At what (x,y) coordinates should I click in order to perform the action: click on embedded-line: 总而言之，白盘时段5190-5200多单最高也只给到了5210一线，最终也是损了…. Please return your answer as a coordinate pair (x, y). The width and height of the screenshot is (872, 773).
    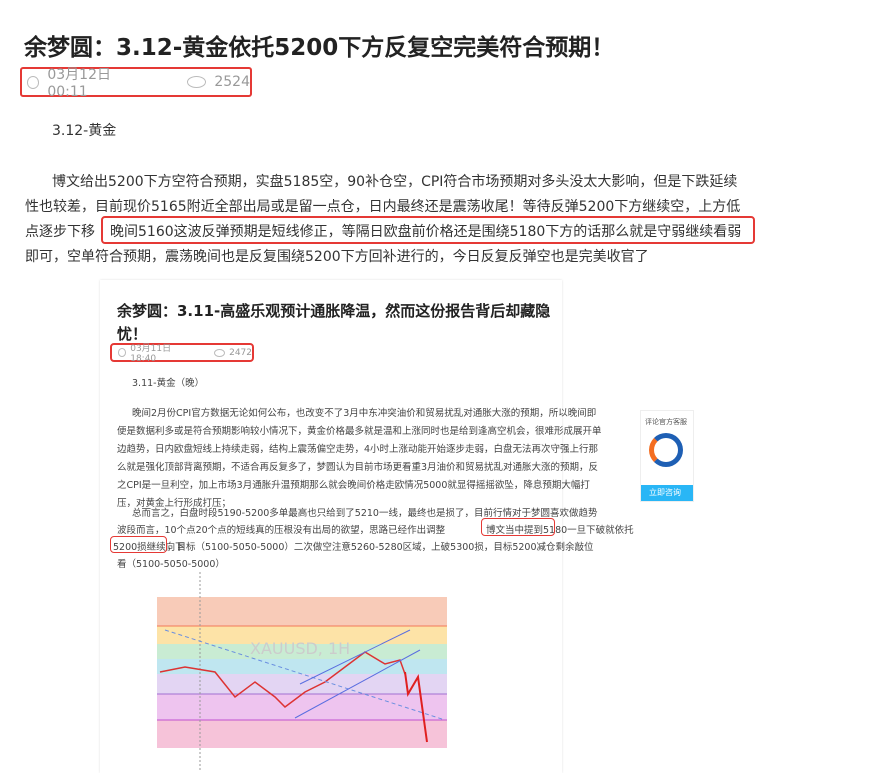
    Looking at the image, I should click on (365, 513).